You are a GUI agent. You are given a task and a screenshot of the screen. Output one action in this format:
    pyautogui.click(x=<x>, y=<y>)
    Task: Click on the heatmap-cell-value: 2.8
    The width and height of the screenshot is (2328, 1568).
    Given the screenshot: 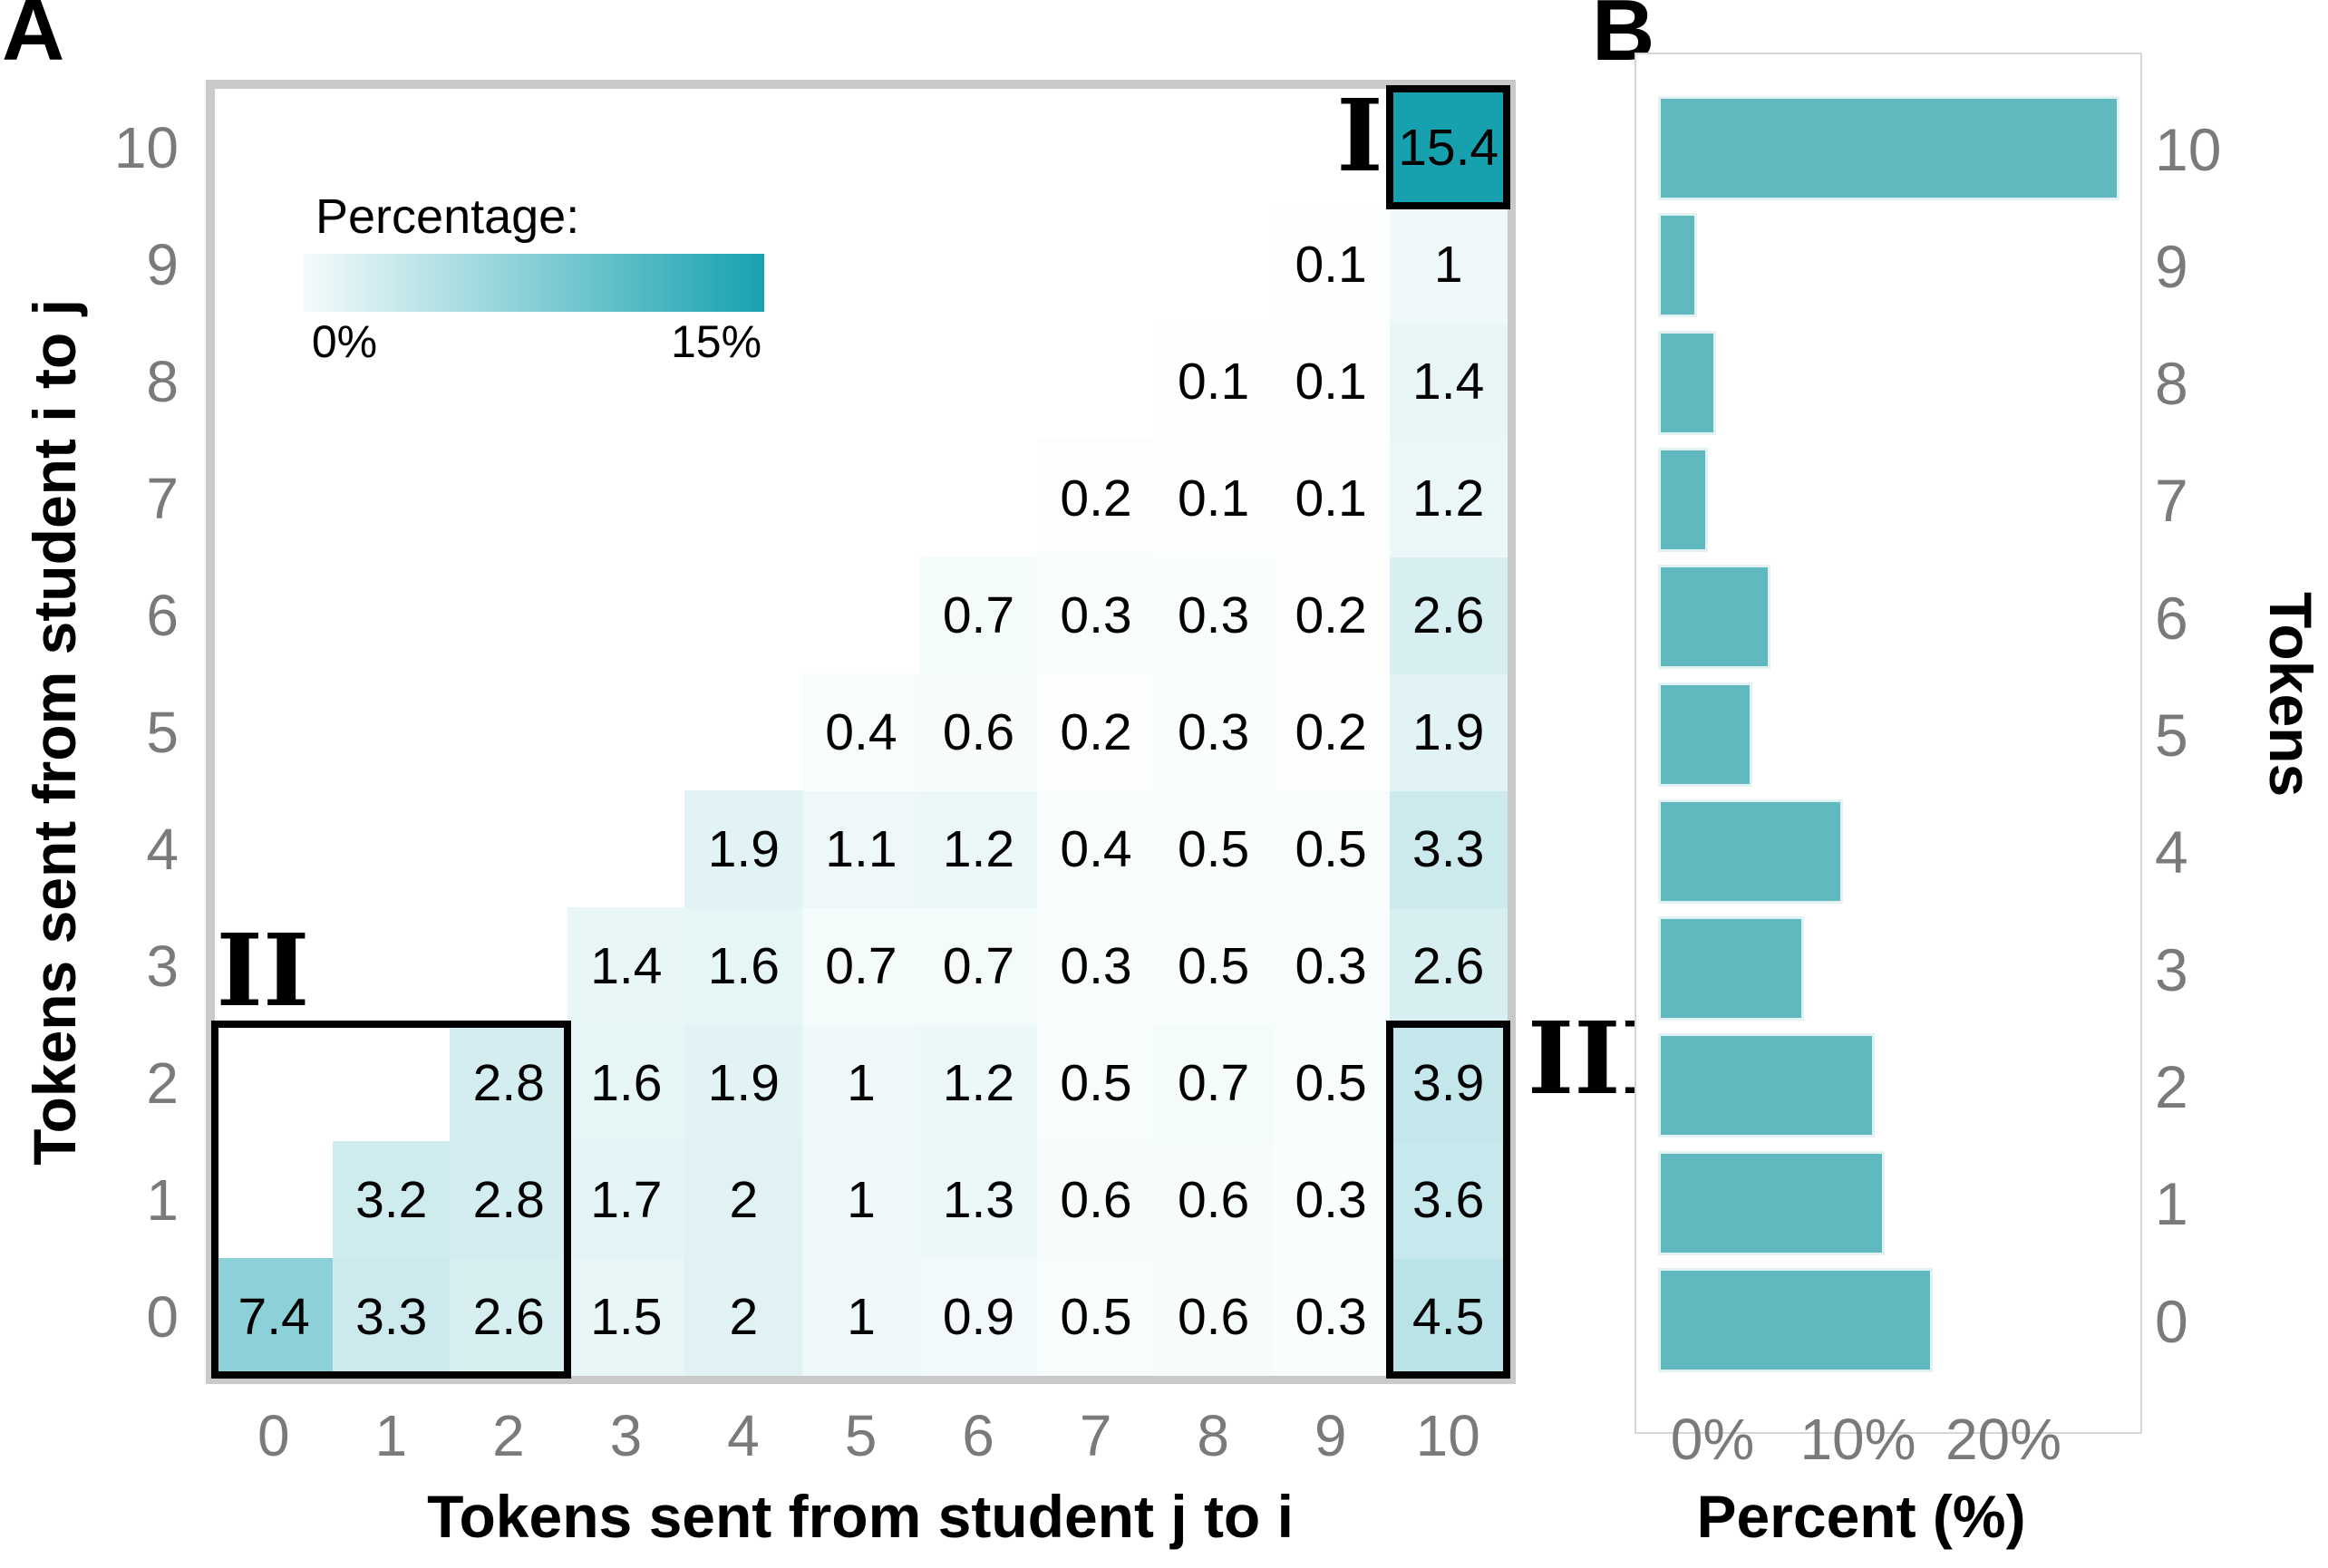 What is the action you would take?
    pyautogui.click(x=508, y=1082)
    